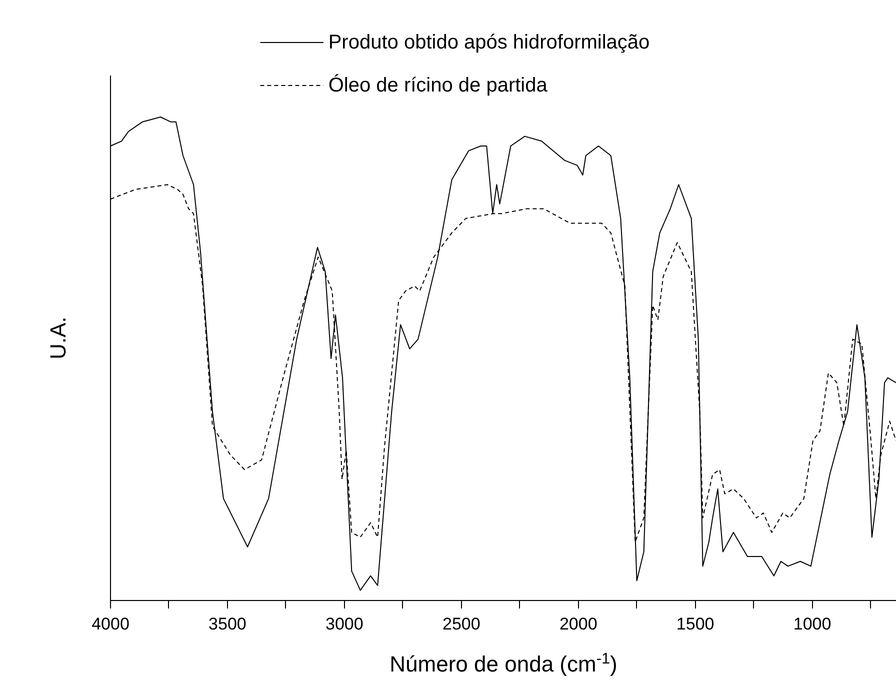 This screenshot has width=896, height=697. I want to click on y-axis-title: U.A., so click(58, 338).